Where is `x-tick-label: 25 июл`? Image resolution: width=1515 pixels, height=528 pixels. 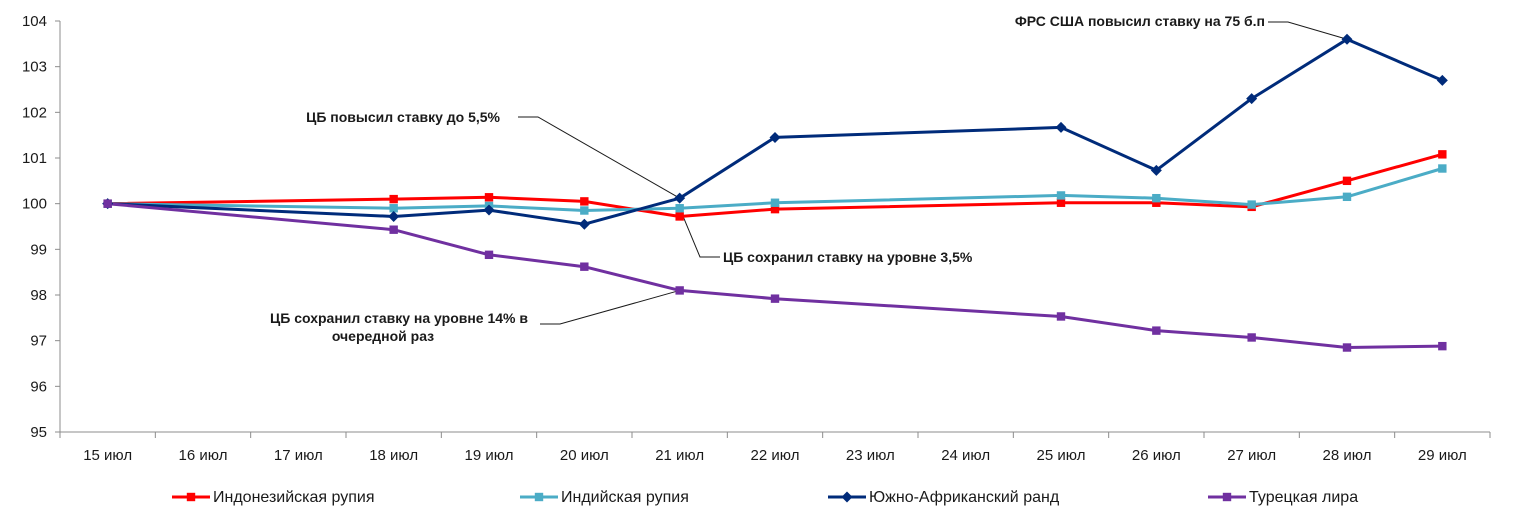 x-tick-label: 25 июл is located at coordinates (1061, 455).